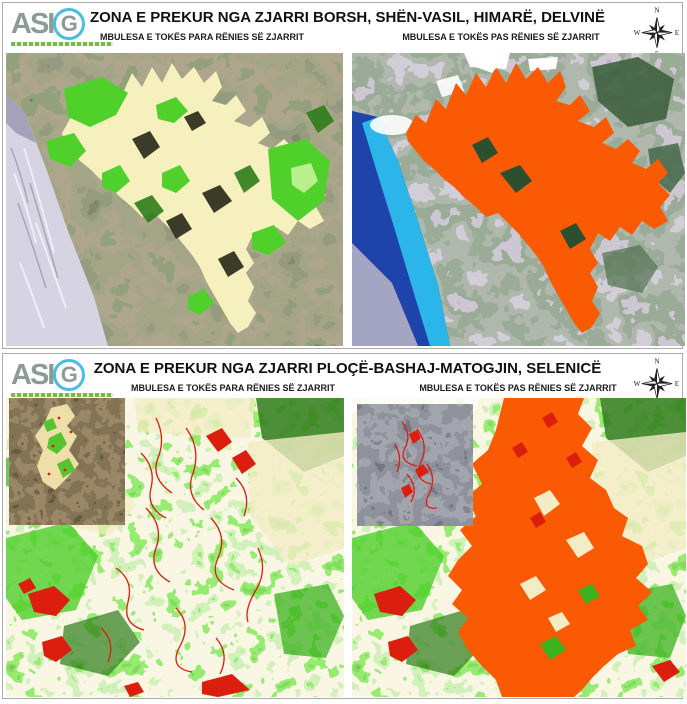 This screenshot has width=687, height=704. Describe the element at coordinates (657, 31) in the screenshot. I see `compass-rose-icon: N W E S` at that location.